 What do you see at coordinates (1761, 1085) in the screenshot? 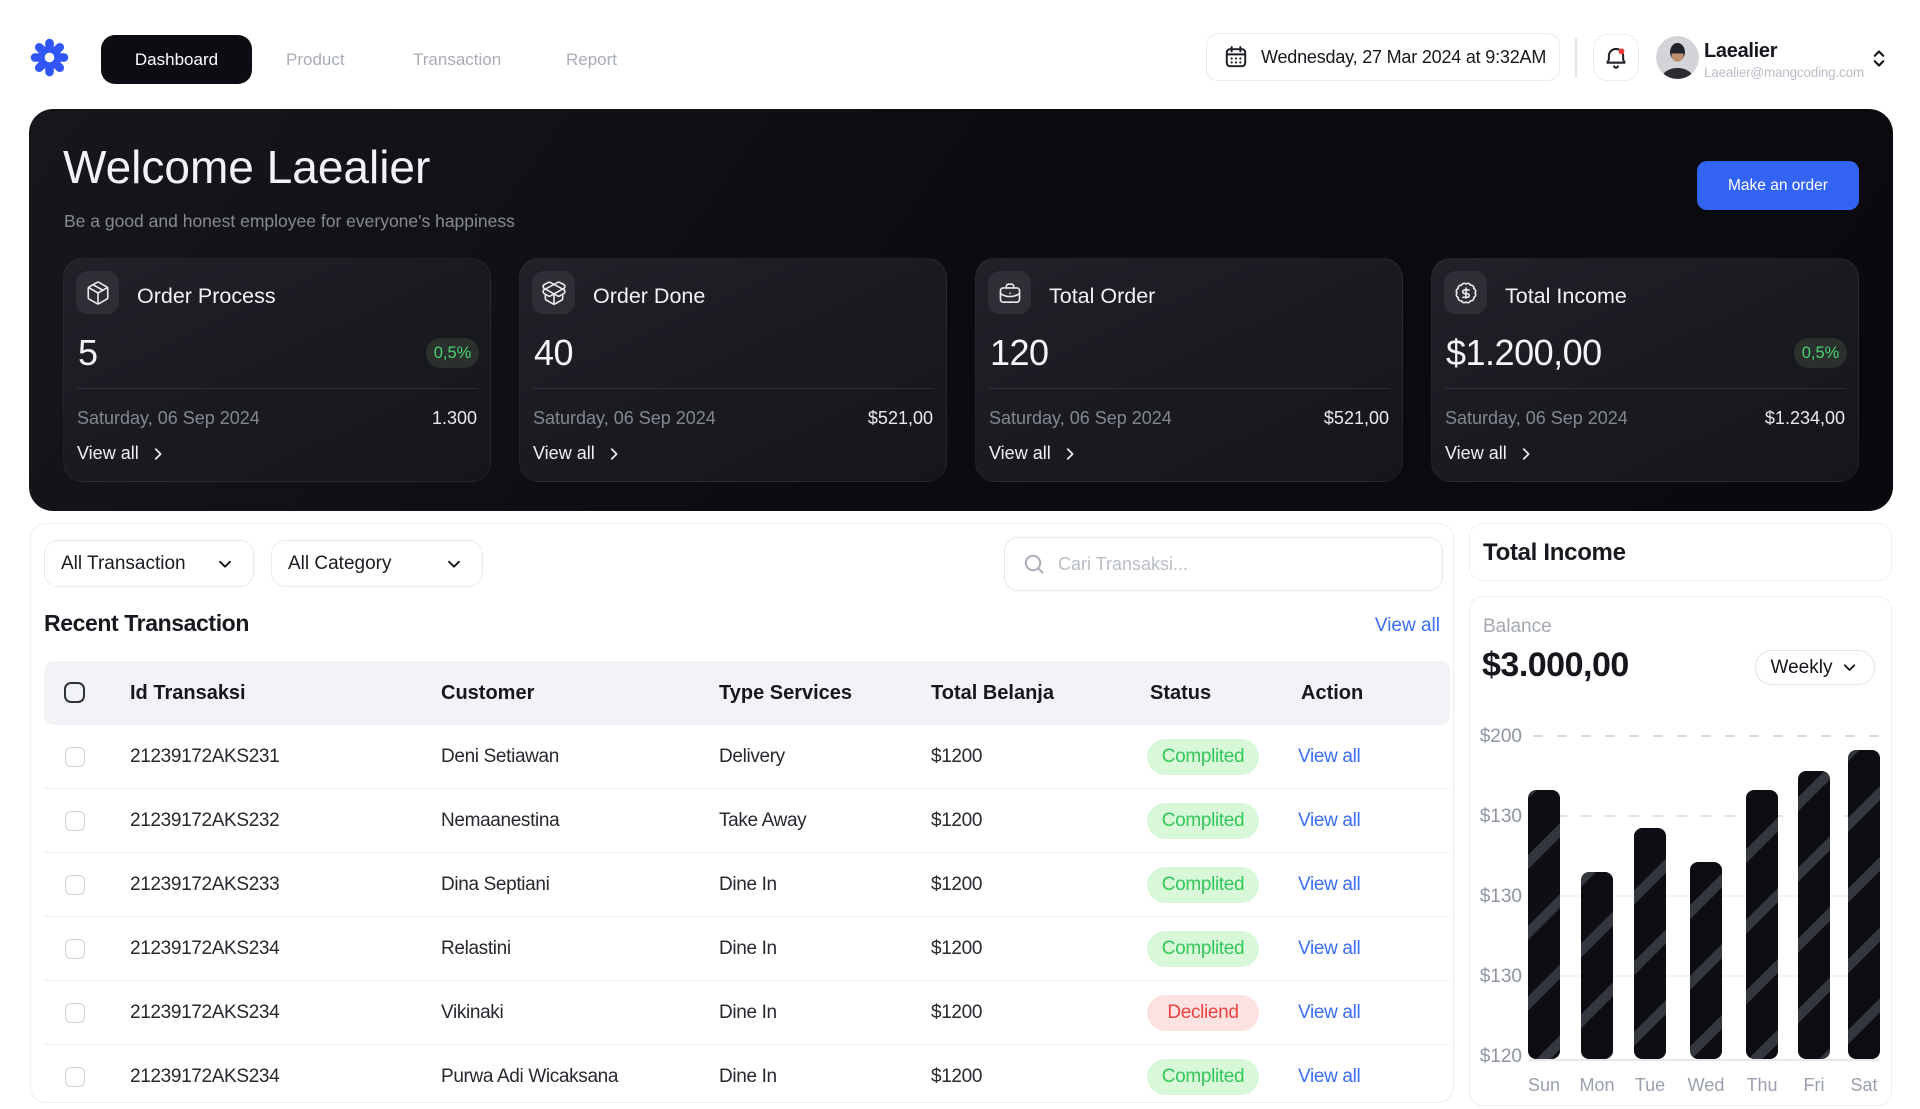
I see `svg-text: Thu` at bounding box center [1761, 1085].